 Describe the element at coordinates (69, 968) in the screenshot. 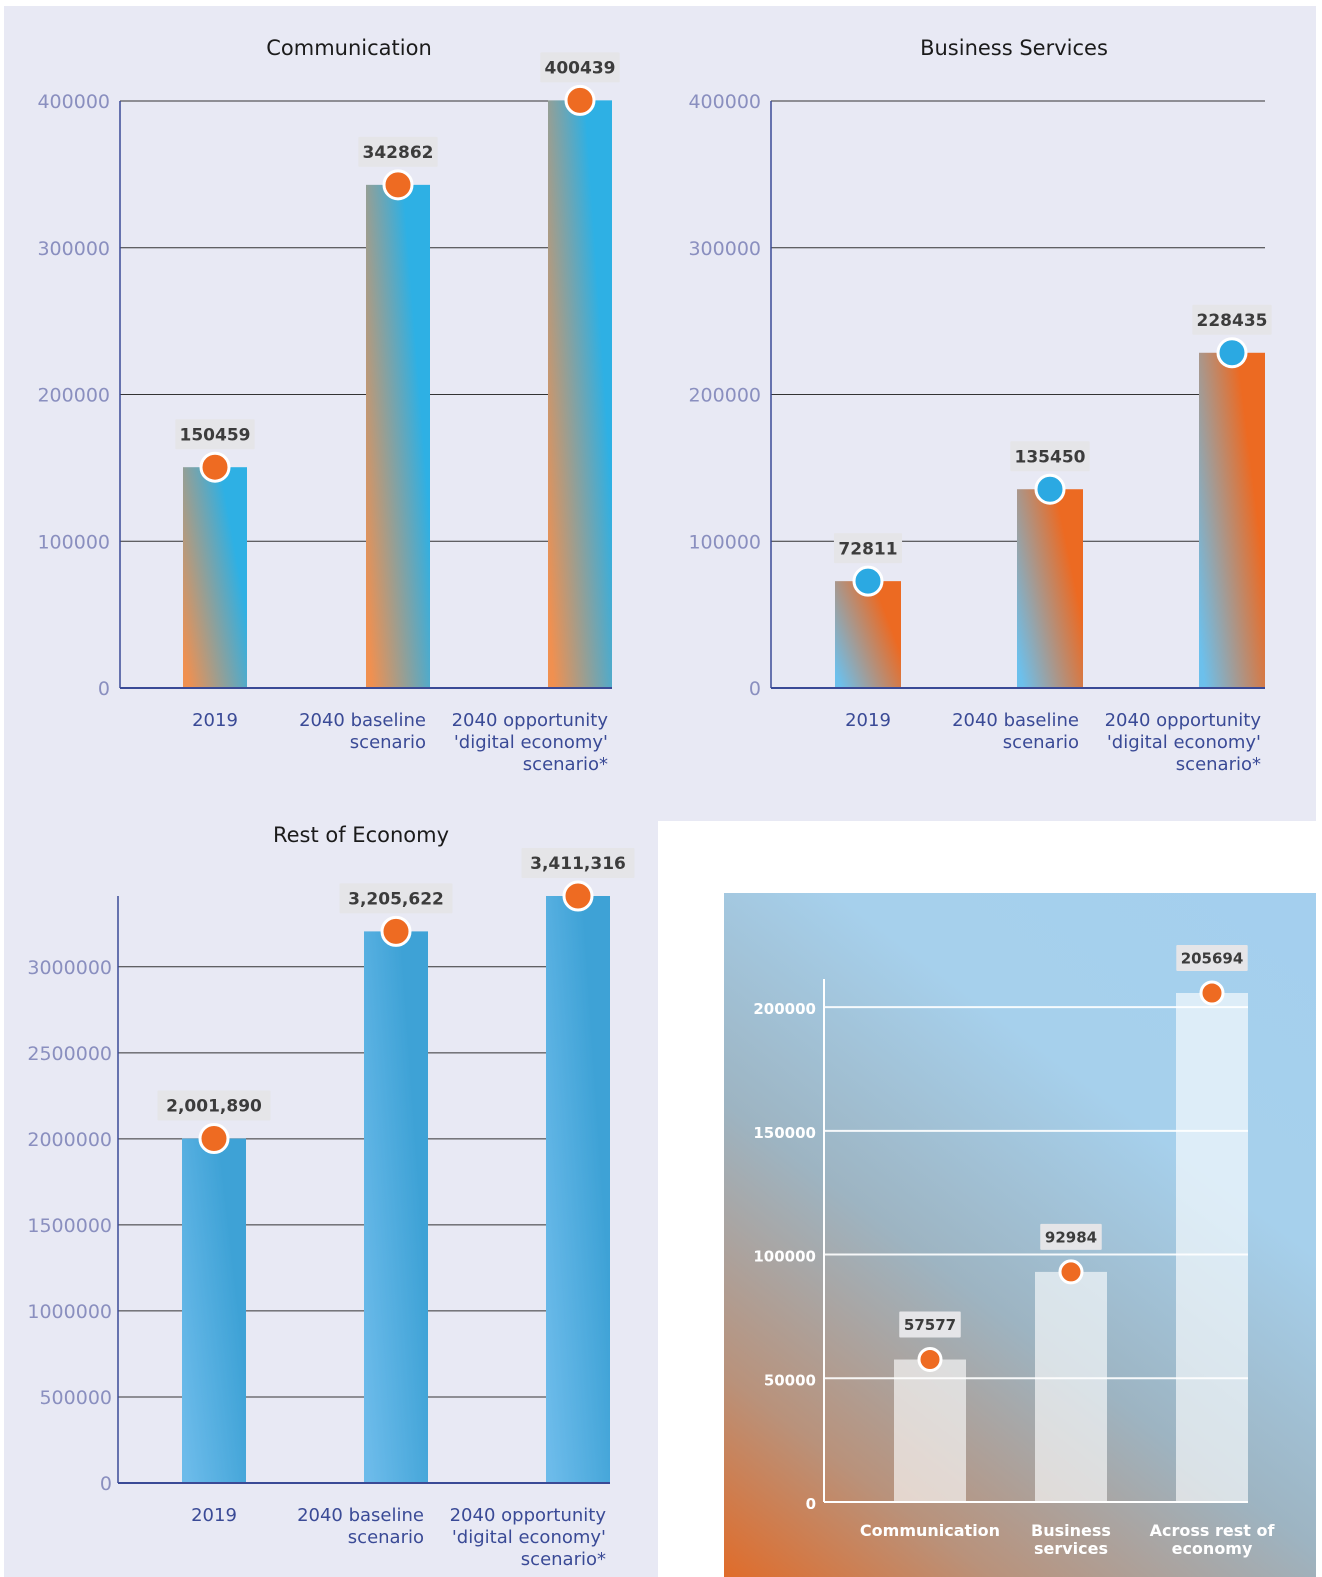

I see `rest-of-economy-y-tick-label: 3000000` at that location.